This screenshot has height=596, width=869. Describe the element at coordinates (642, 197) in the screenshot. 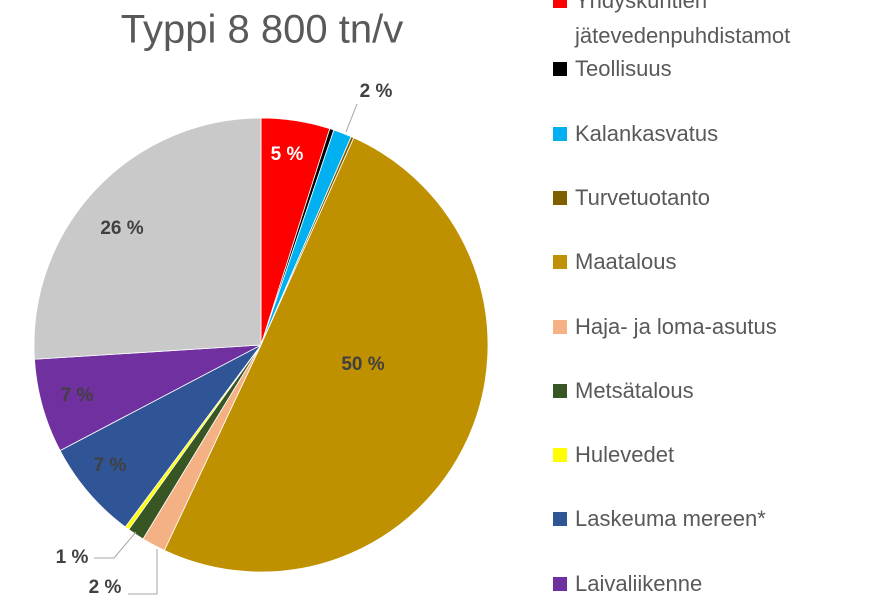

I see `legend-label: Turvetuotanto` at that location.